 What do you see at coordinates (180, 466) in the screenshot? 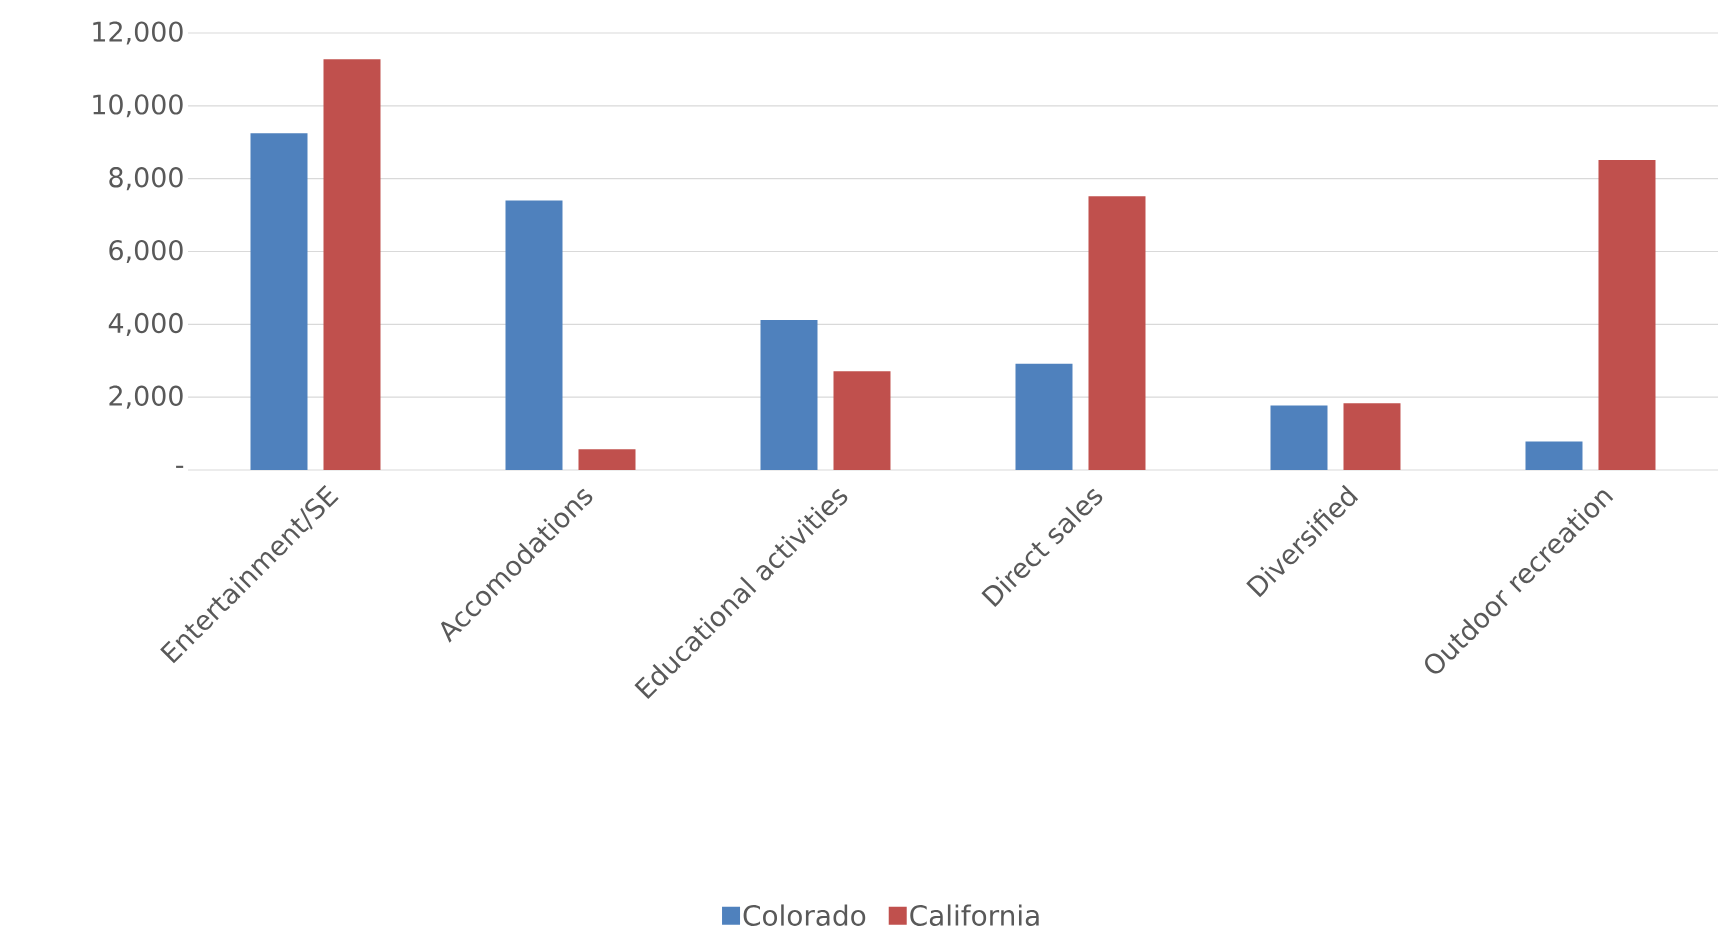
I see `y-tick-label: -` at bounding box center [180, 466].